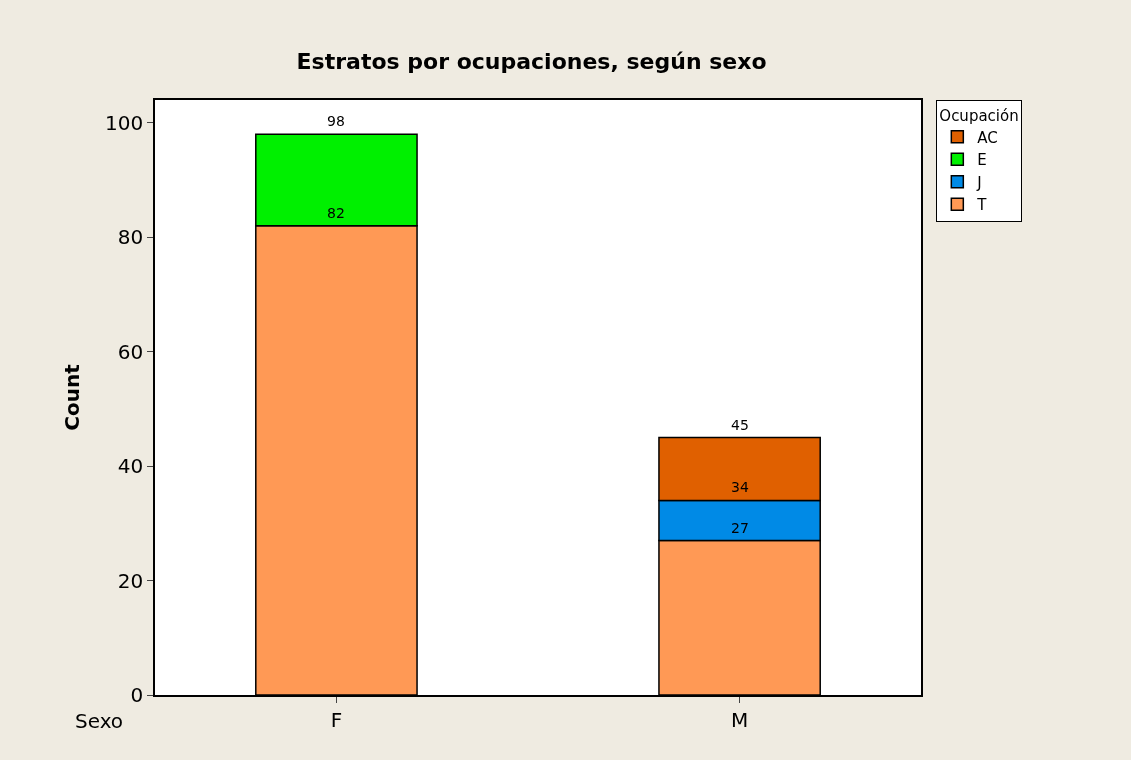 Image resolution: width=1131 pixels, height=760 pixels. Describe the element at coordinates (987, 137) in the screenshot. I see `legend-label: AC` at that location.